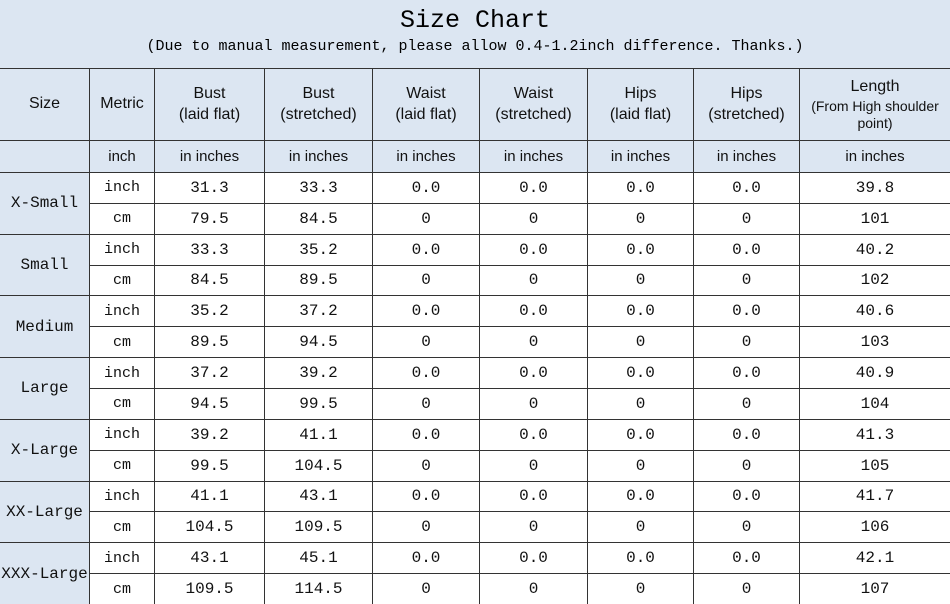 This screenshot has height=604, width=950. I want to click on column-header: Bust (stretched), so click(318, 104).